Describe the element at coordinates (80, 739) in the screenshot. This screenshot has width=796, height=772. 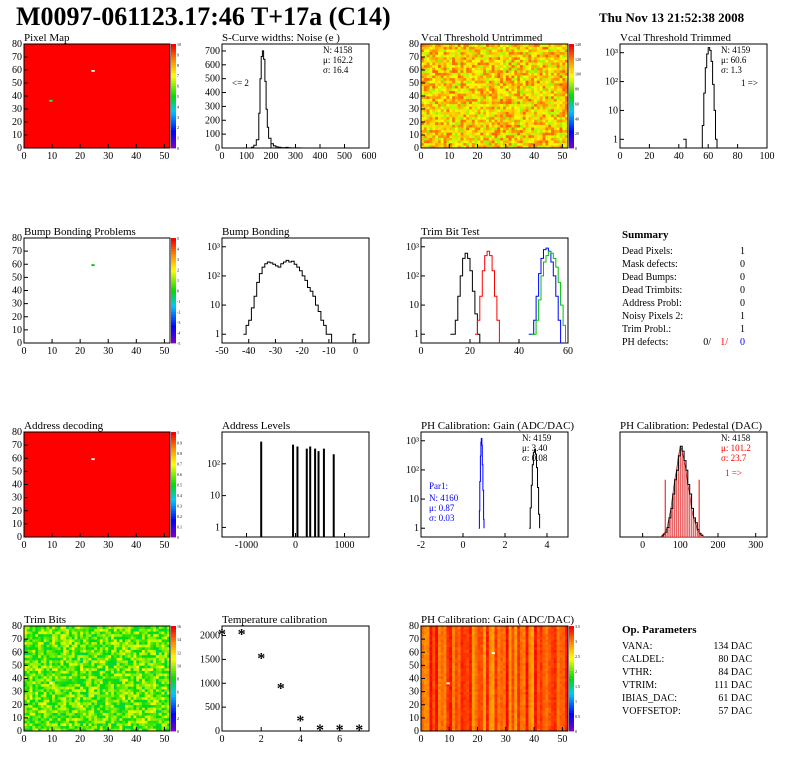
I see `x-tick-label: 20` at that location.